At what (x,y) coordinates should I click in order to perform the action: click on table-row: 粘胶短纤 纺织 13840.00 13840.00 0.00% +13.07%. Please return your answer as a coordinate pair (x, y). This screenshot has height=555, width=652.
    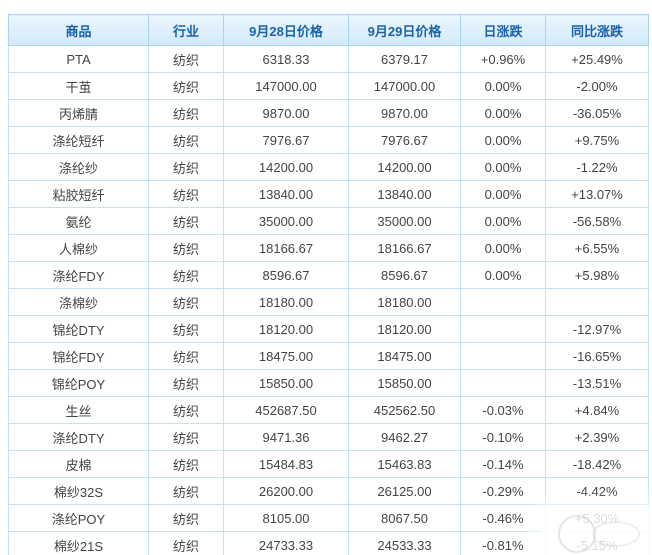
    Looking at the image, I should click on (328, 194).